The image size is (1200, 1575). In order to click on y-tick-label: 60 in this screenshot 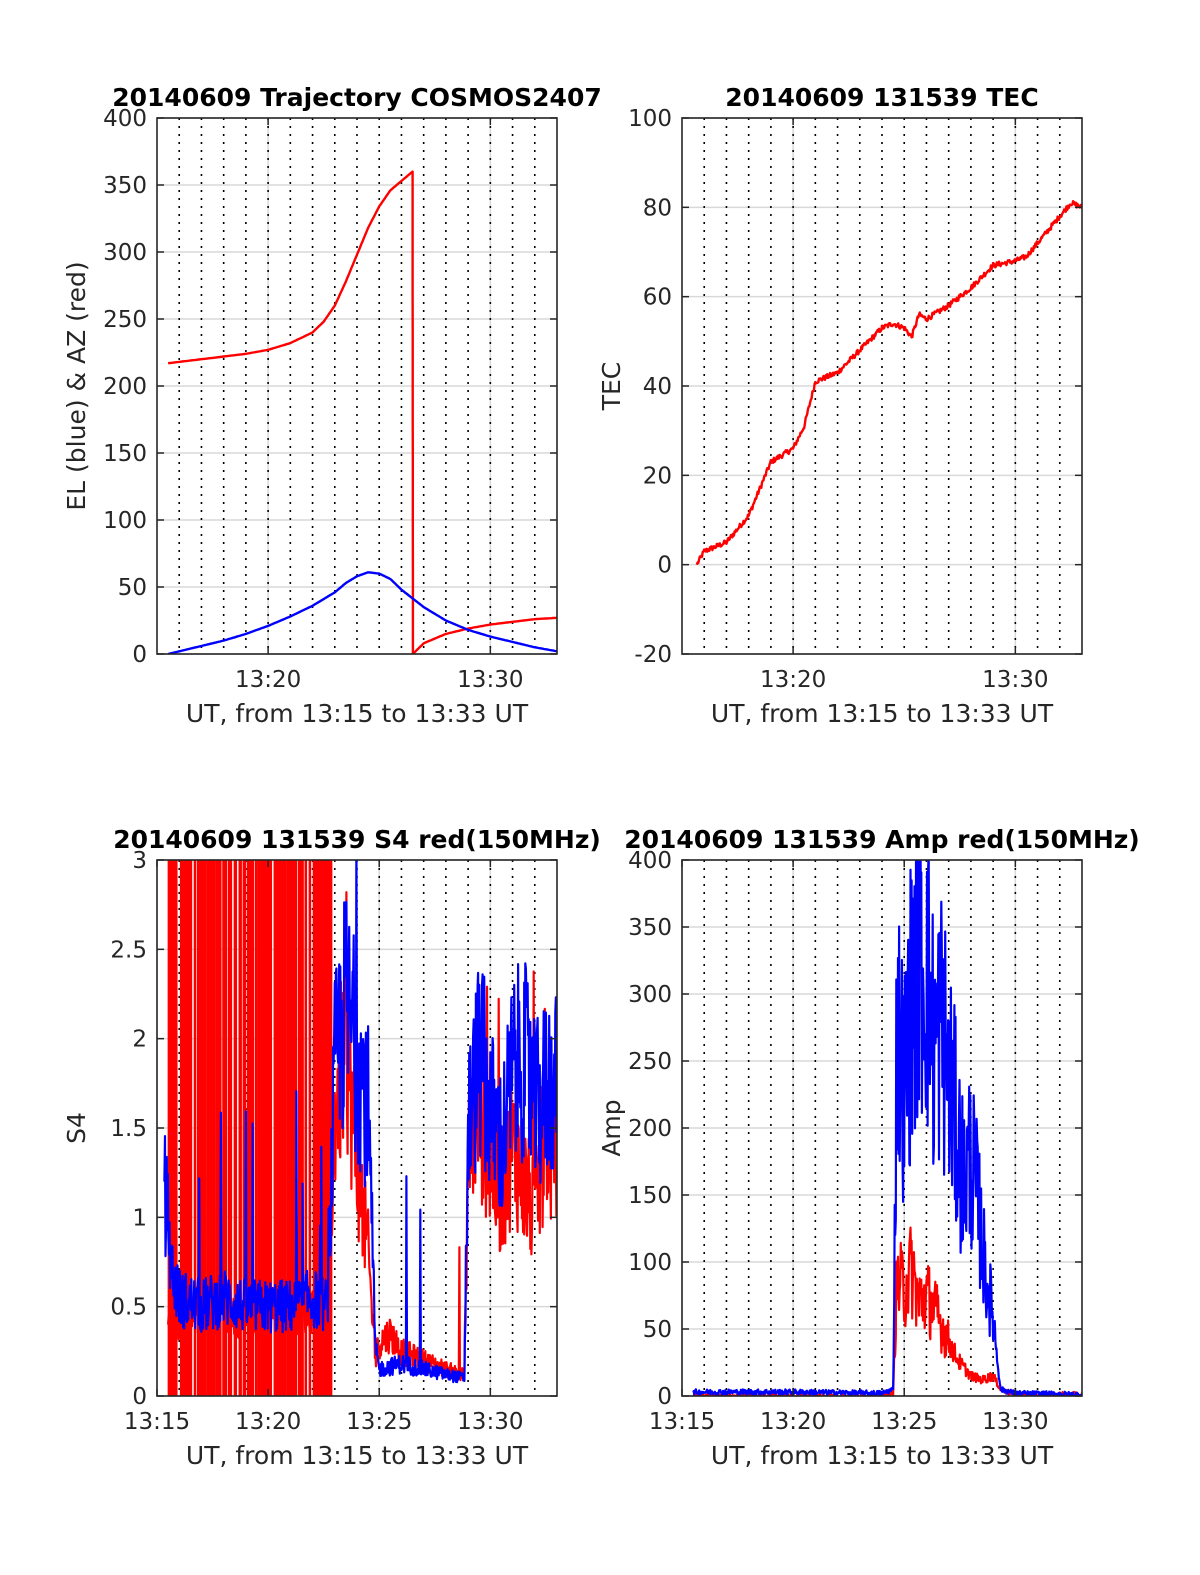, I will do `click(657, 298)`.